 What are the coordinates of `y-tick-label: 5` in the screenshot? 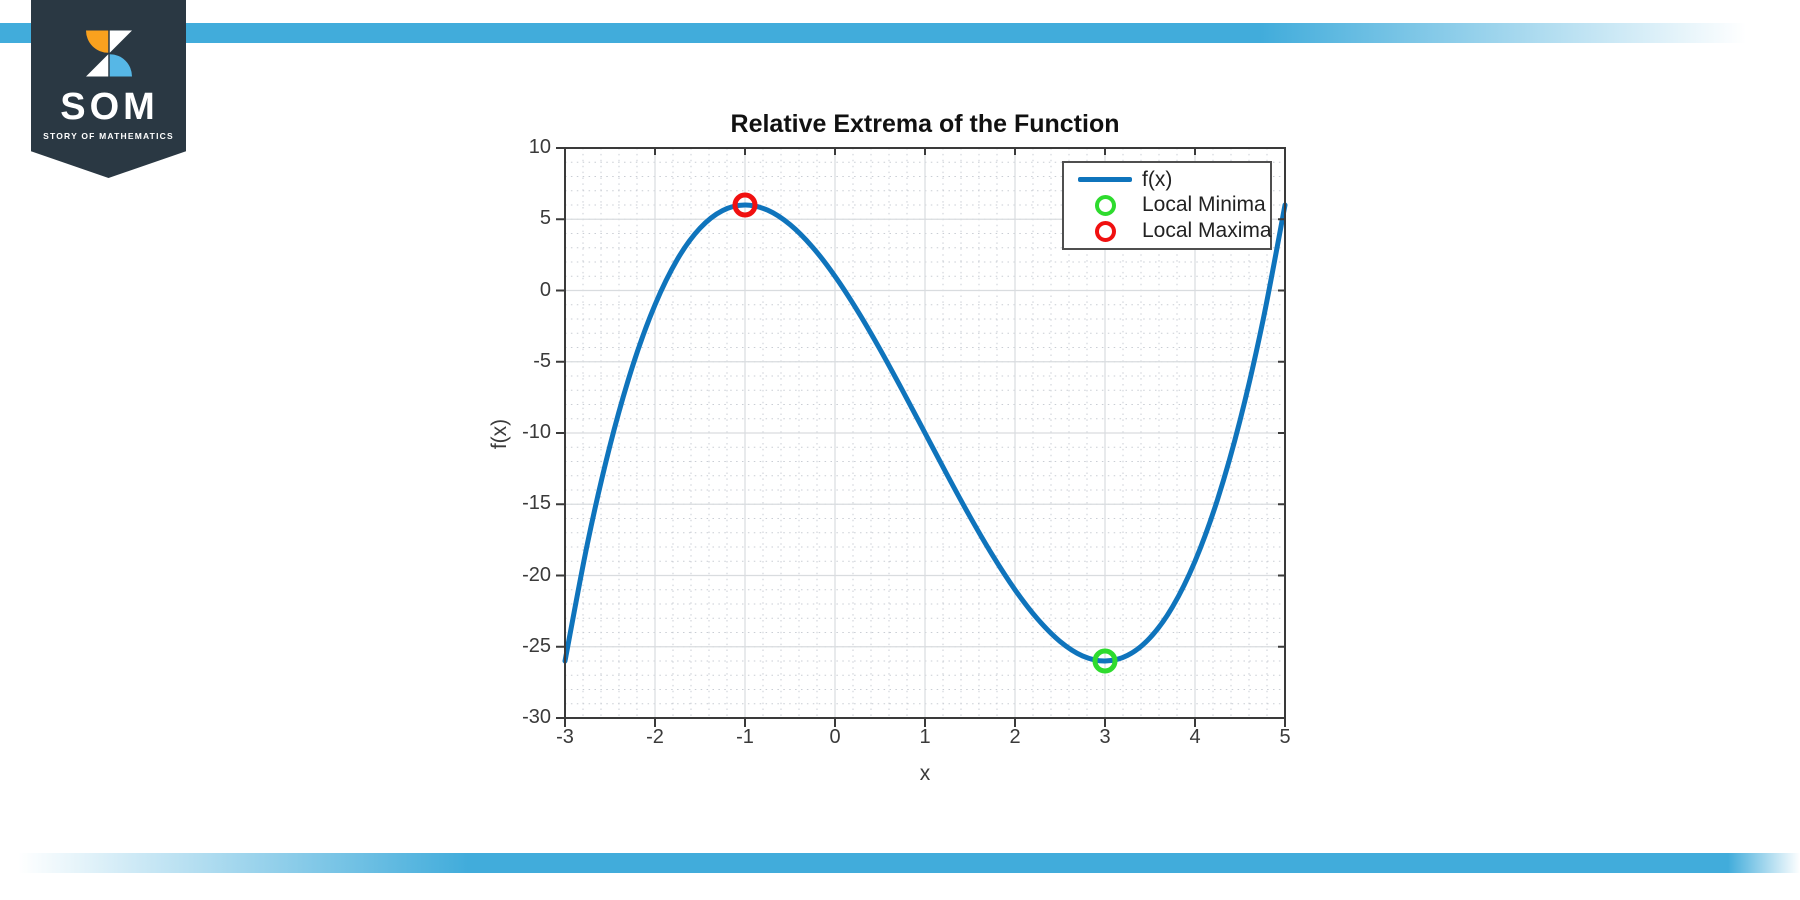 It's located at (545, 218).